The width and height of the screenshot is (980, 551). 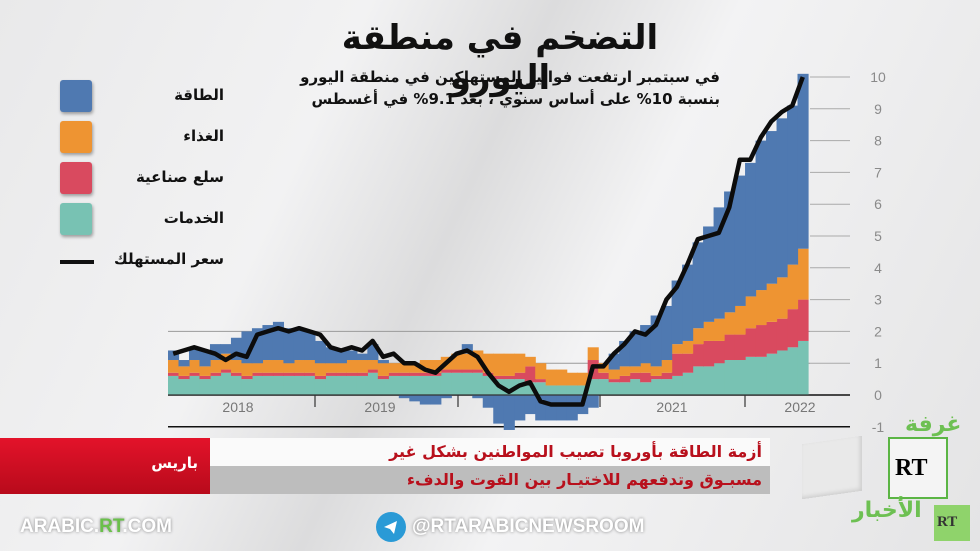 What do you see at coordinates (878, 77) in the screenshot?
I see `svg-text: 10` at bounding box center [878, 77].